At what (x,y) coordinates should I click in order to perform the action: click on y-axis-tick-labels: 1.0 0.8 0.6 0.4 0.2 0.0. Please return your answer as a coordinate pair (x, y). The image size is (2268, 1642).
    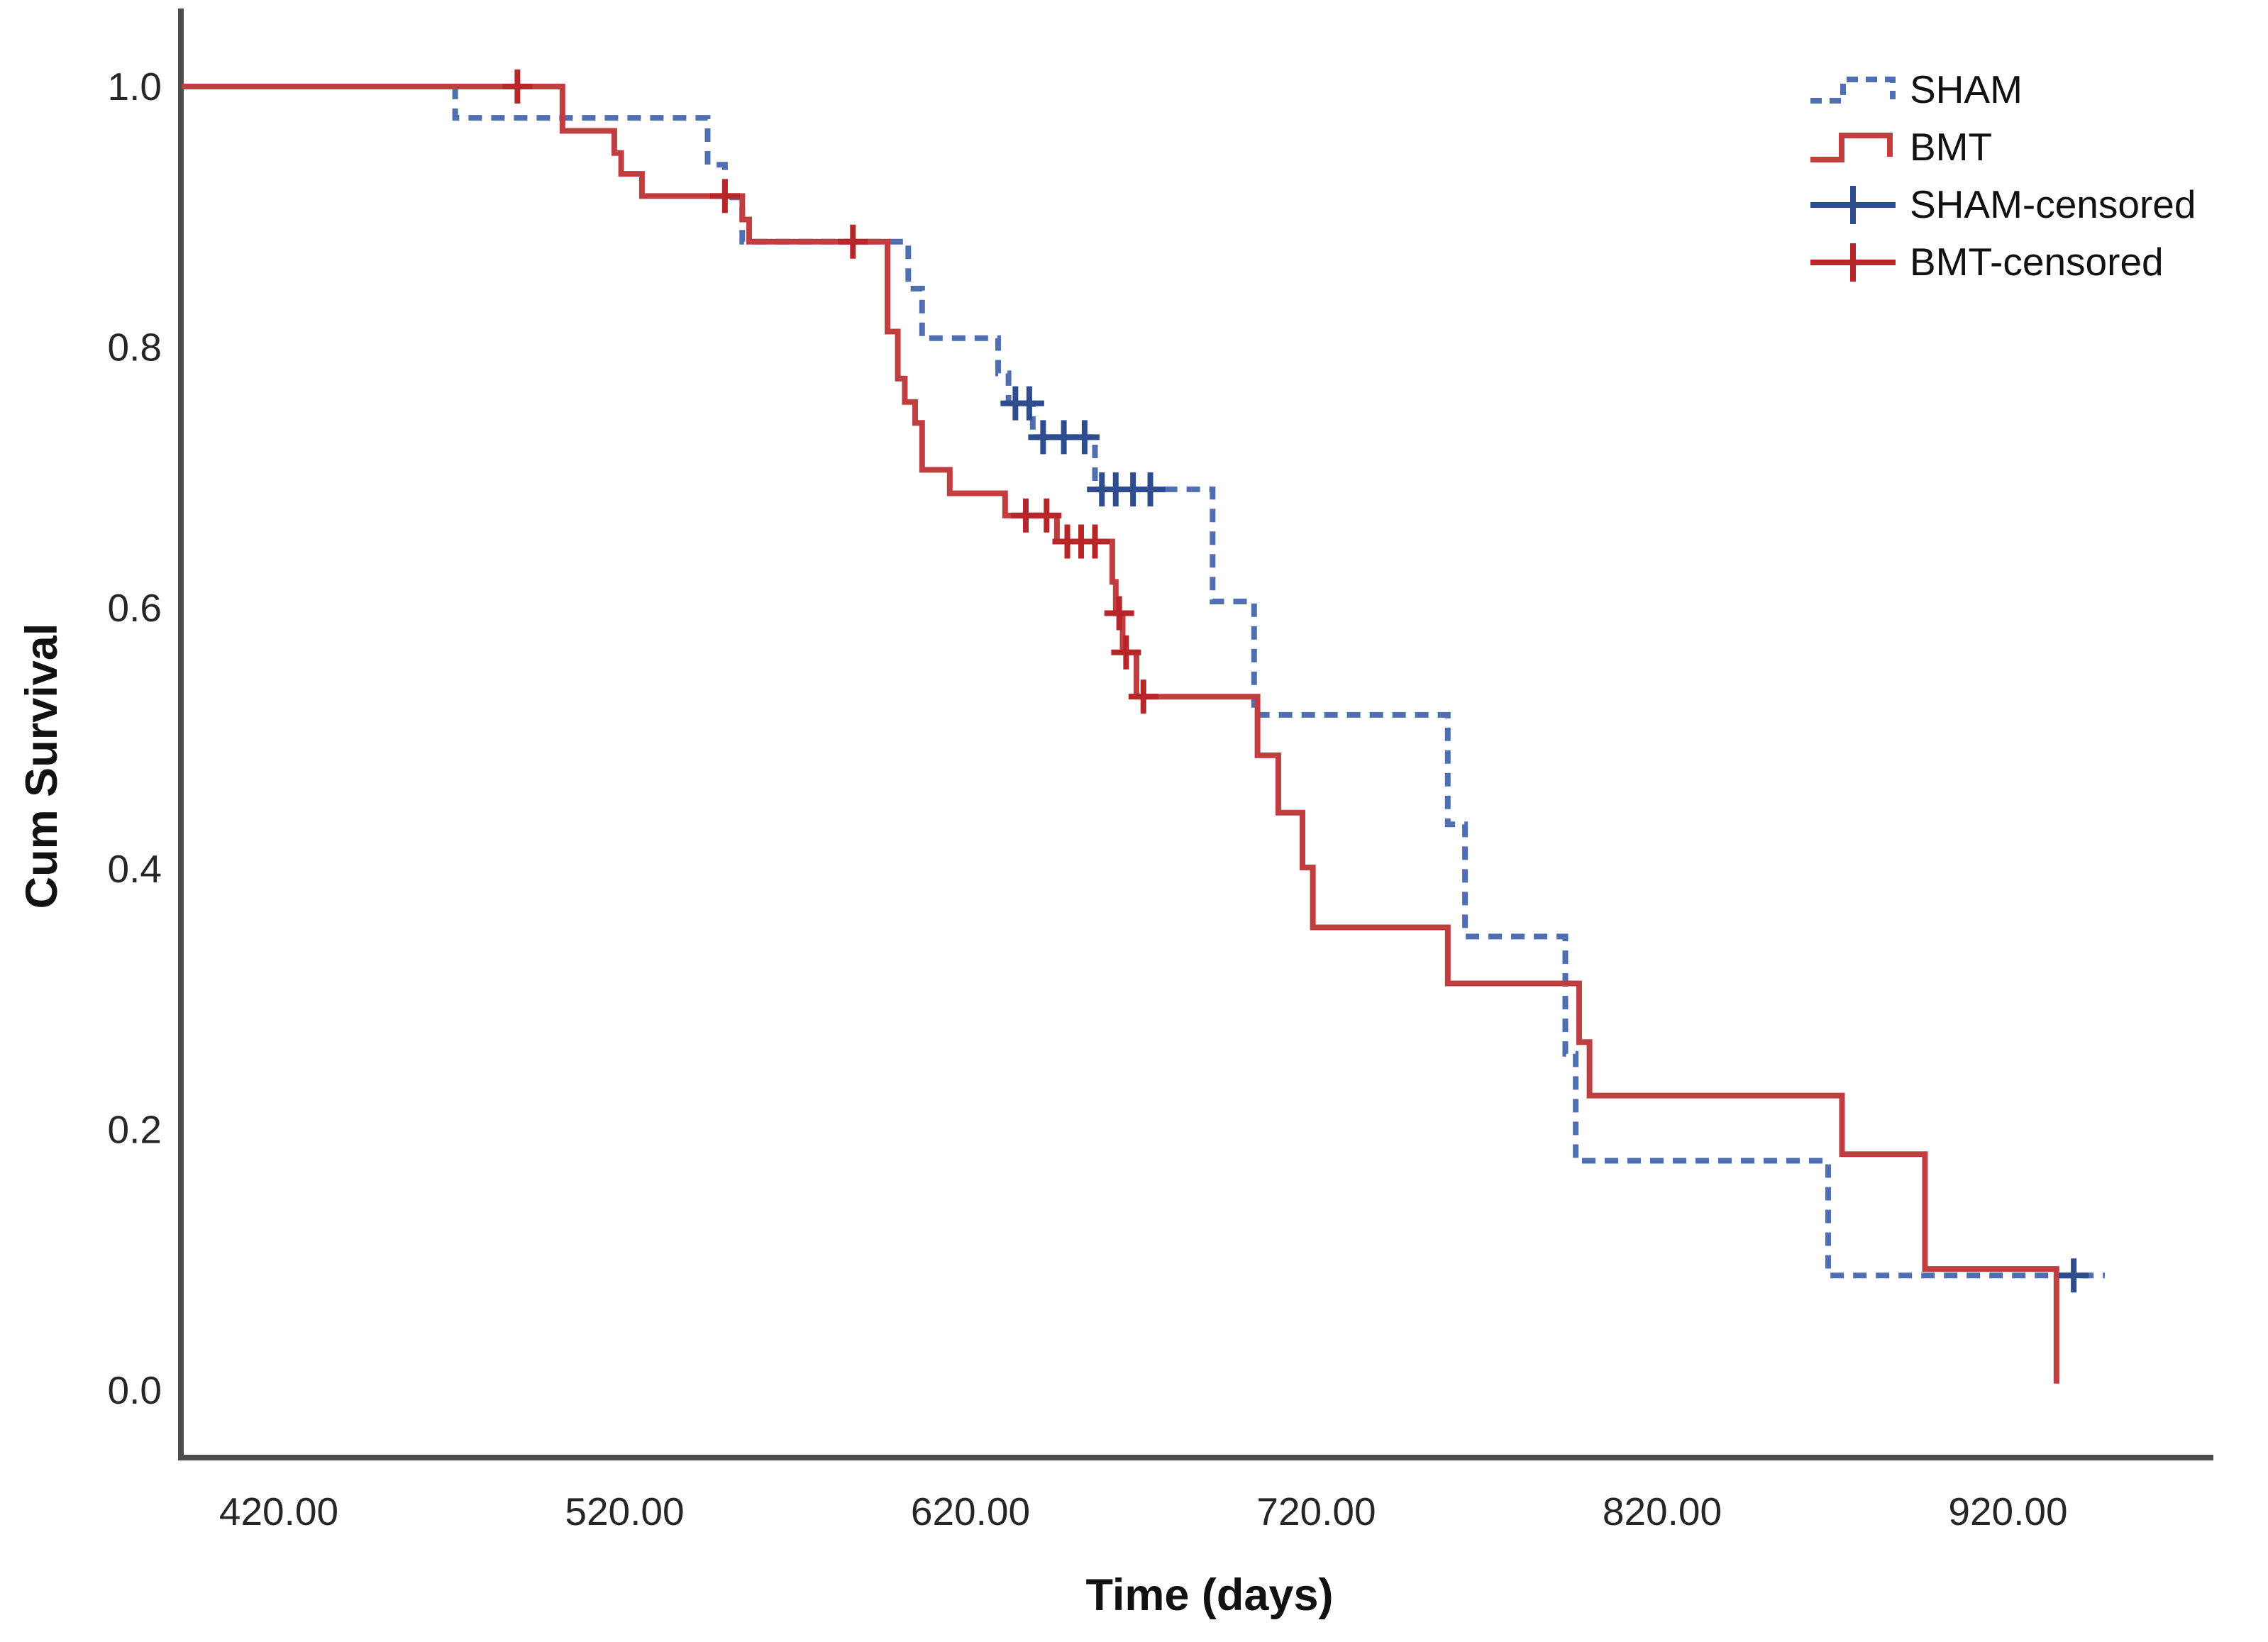
    Looking at the image, I should click on (135, 738).